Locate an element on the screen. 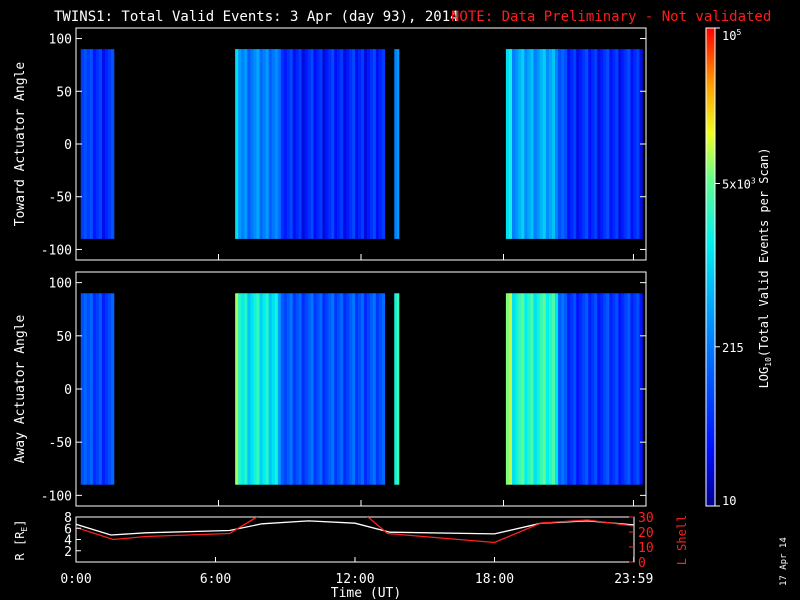  y-tick-label: 6 is located at coordinates (68, 529).